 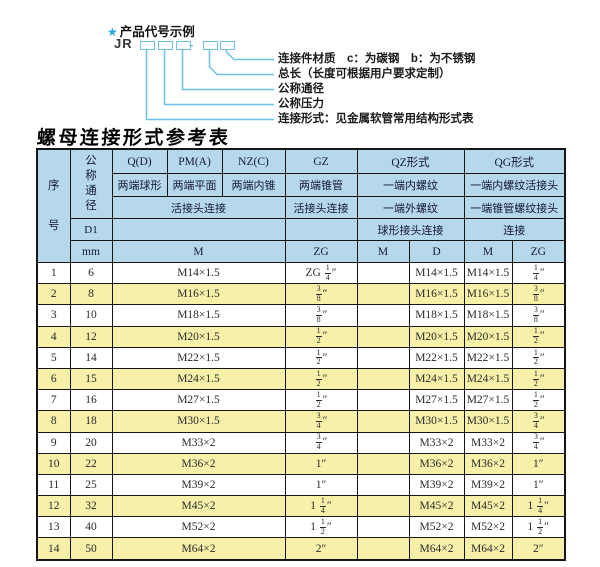 I want to click on header-qg-desc: 一端内螺纹活接头, so click(x=514, y=185).